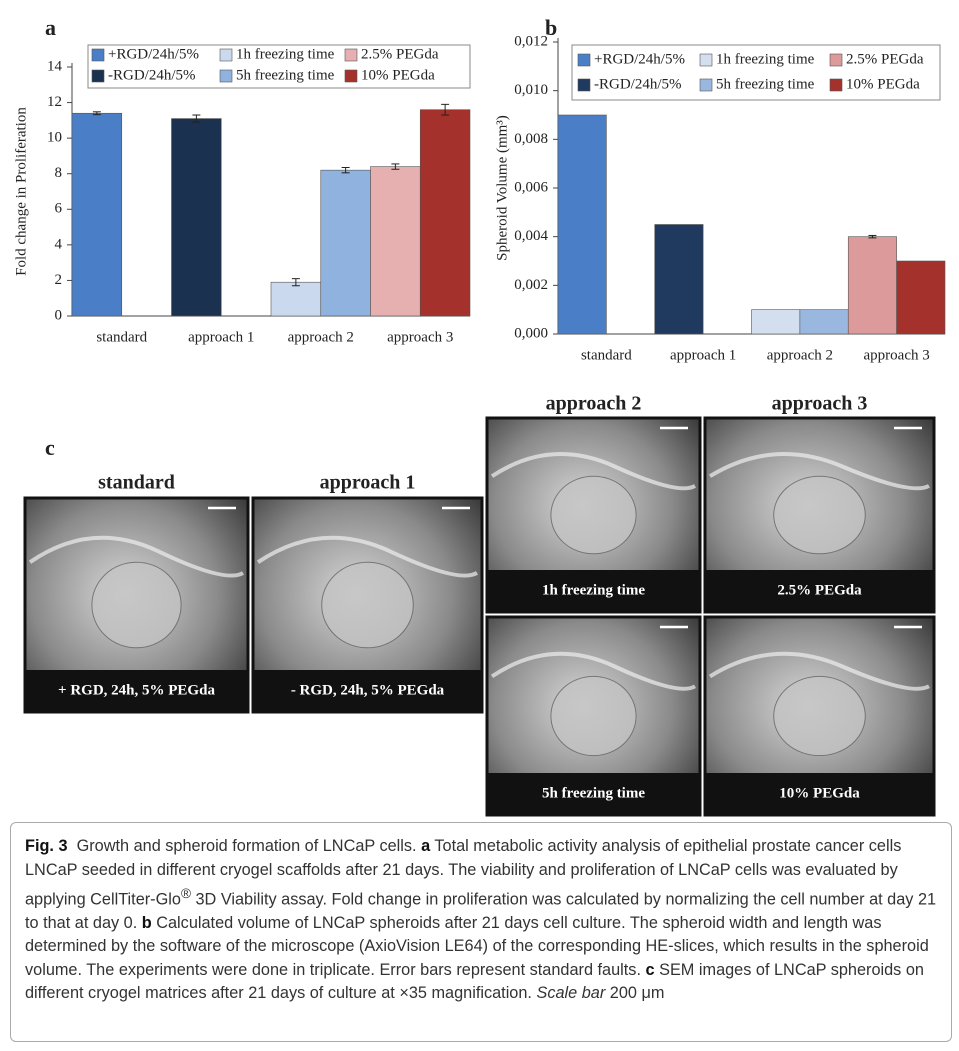  I want to click on image-caption: 1h freezing time, so click(593, 590).